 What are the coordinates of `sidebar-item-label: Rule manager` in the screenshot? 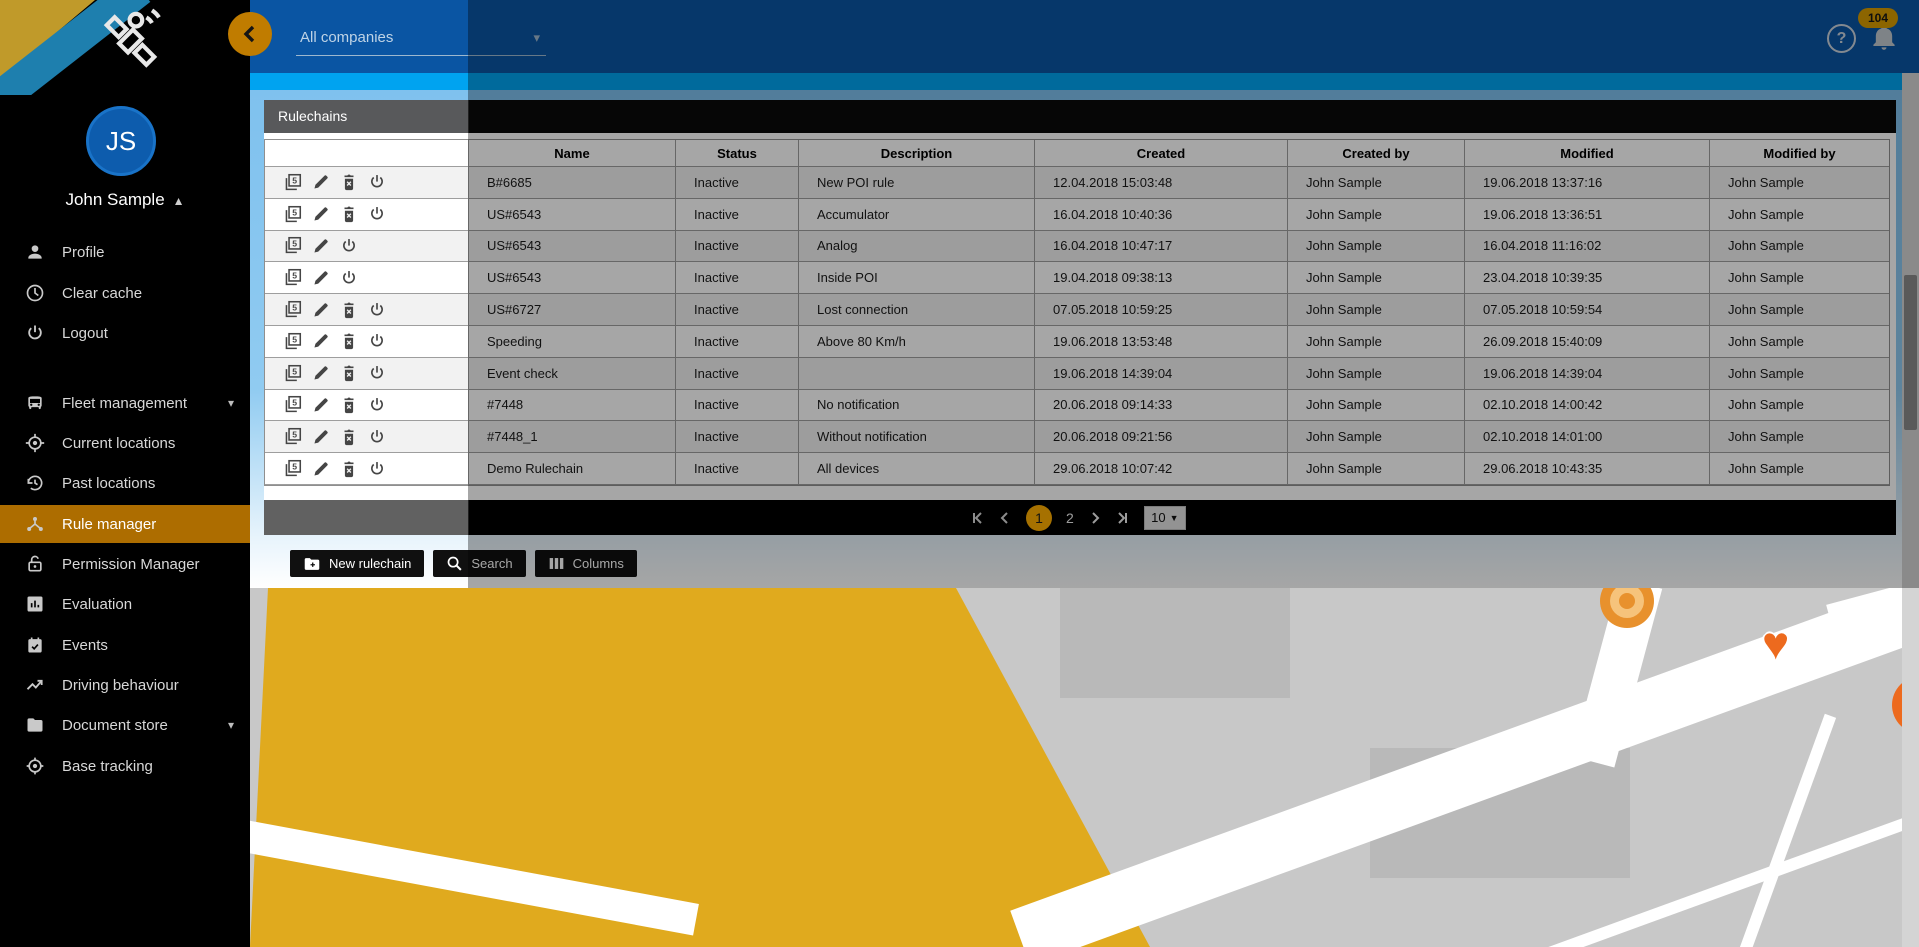 It's located at (109, 524).